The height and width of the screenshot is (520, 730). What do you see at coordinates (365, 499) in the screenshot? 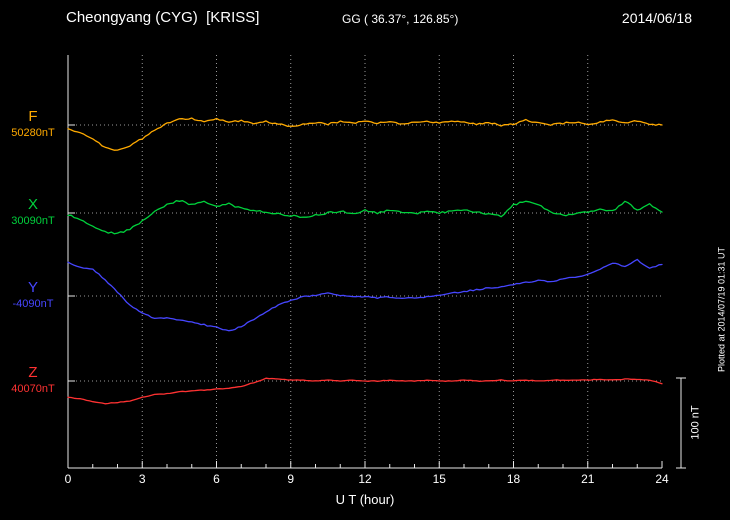
I see `x-axis-title: U T (hour)` at bounding box center [365, 499].